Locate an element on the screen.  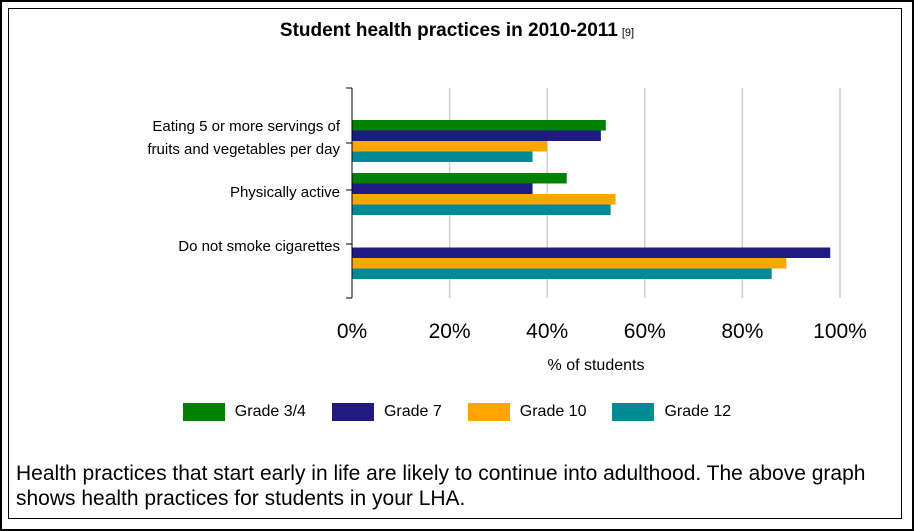
chart-title-text: Student health practices in 2010-2011 is located at coordinates (448, 30).